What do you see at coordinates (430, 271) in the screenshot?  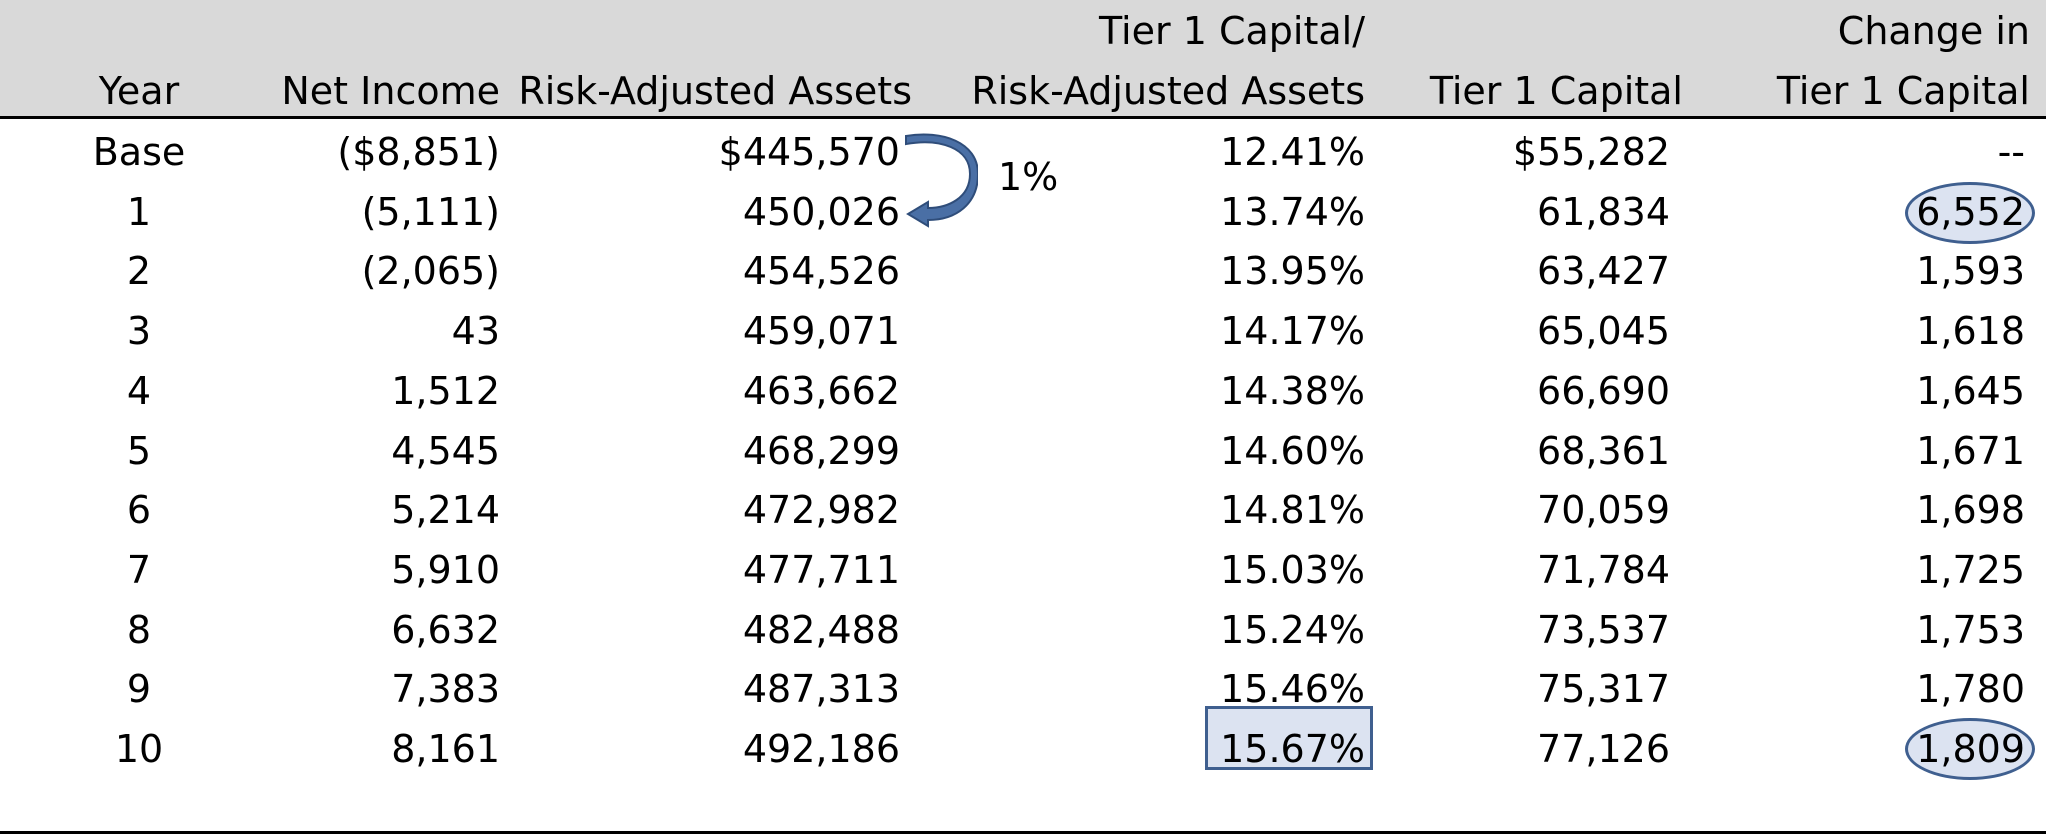 I see `cell-net-income: (2,065)` at bounding box center [430, 271].